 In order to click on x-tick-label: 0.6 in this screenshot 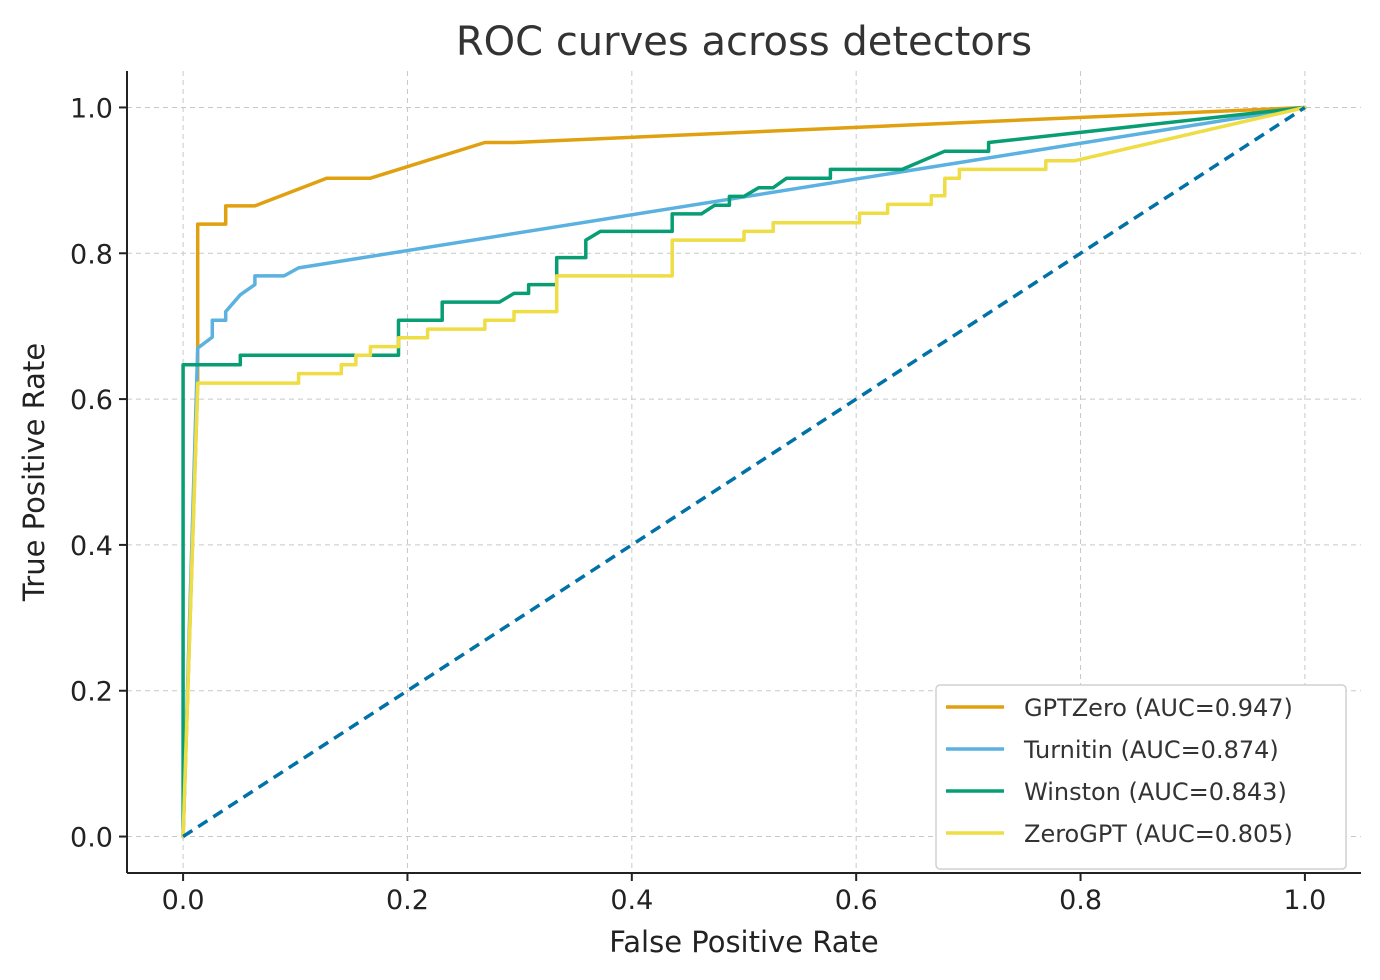, I will do `click(856, 900)`.